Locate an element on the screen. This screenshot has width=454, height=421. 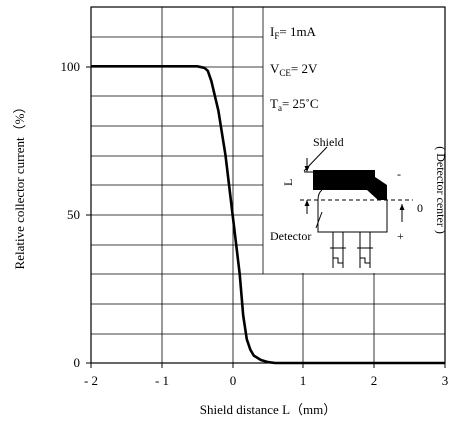
x-tick-label: 0 is located at coordinates (233, 380).